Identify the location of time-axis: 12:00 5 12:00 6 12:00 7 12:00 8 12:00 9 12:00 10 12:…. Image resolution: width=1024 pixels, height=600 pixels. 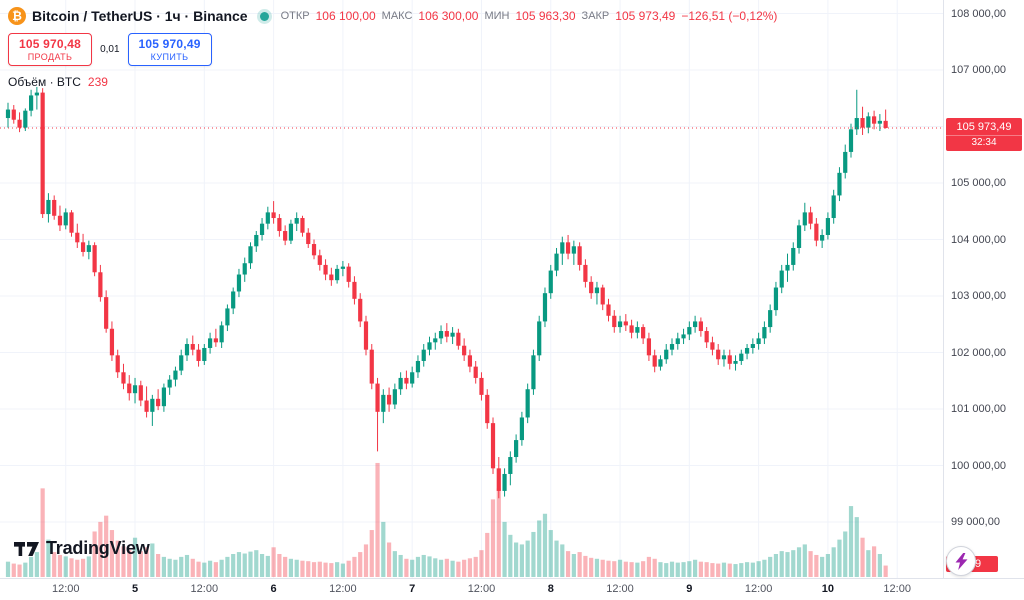
(512, 589).